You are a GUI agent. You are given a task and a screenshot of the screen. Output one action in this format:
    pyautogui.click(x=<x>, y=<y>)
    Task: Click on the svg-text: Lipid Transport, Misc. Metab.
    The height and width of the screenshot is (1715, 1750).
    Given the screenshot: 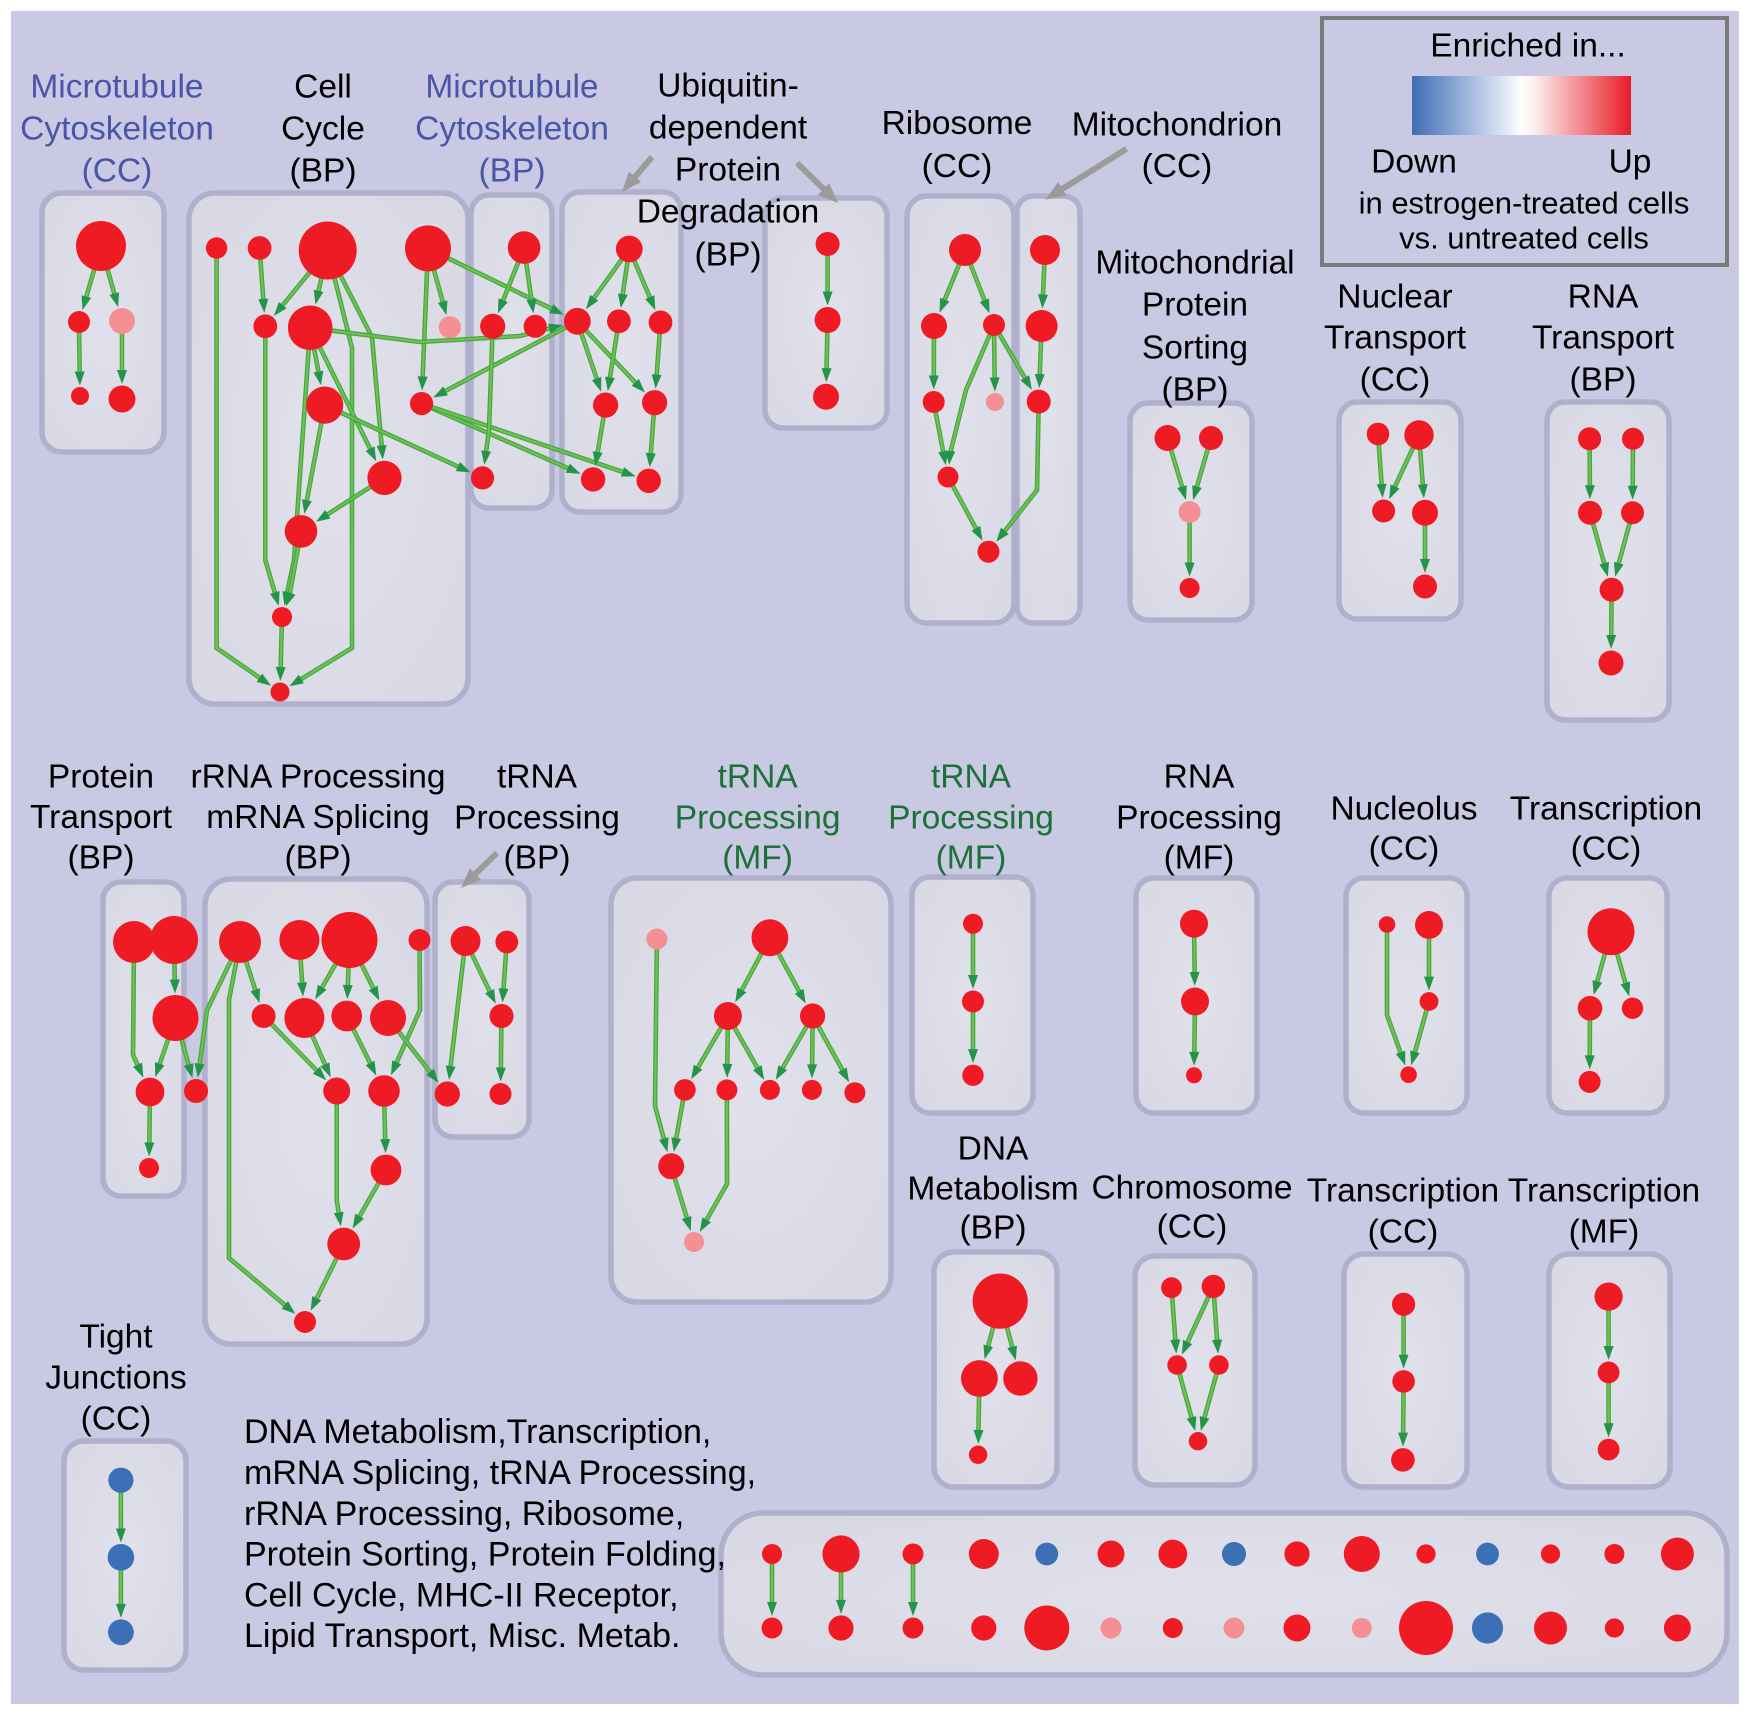 What is the action you would take?
    pyautogui.click(x=462, y=1636)
    